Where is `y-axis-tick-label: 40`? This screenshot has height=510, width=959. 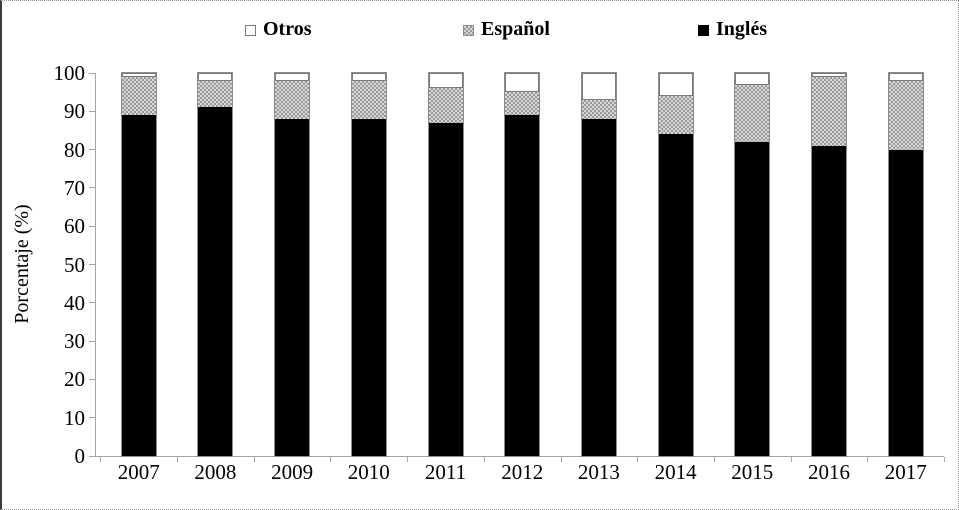
y-axis-tick-label: 40 is located at coordinates (74, 302).